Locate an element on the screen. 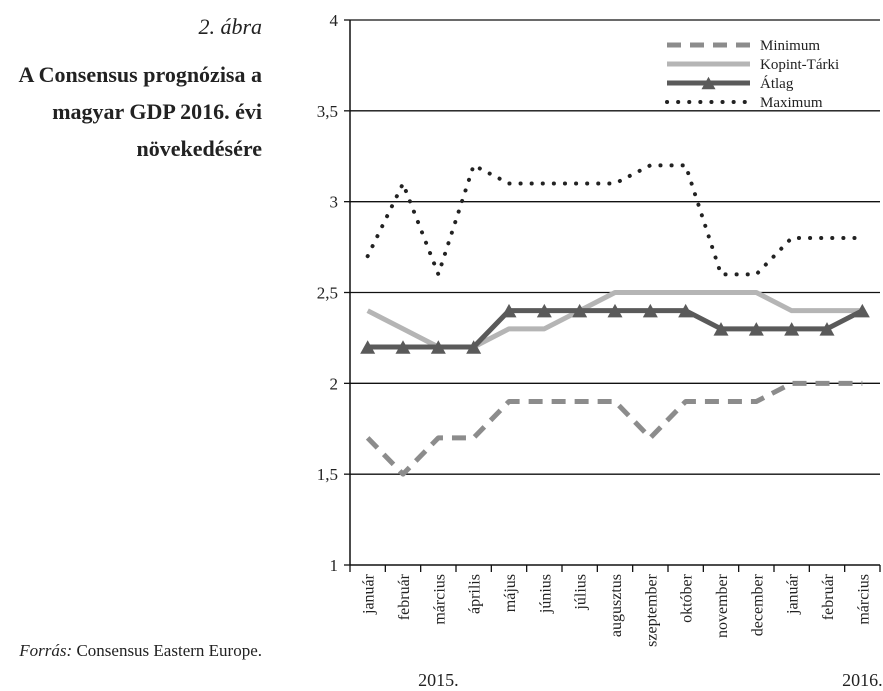 This screenshot has width=883, height=691. legend-label: Kopint-Tárki is located at coordinates (799, 65).